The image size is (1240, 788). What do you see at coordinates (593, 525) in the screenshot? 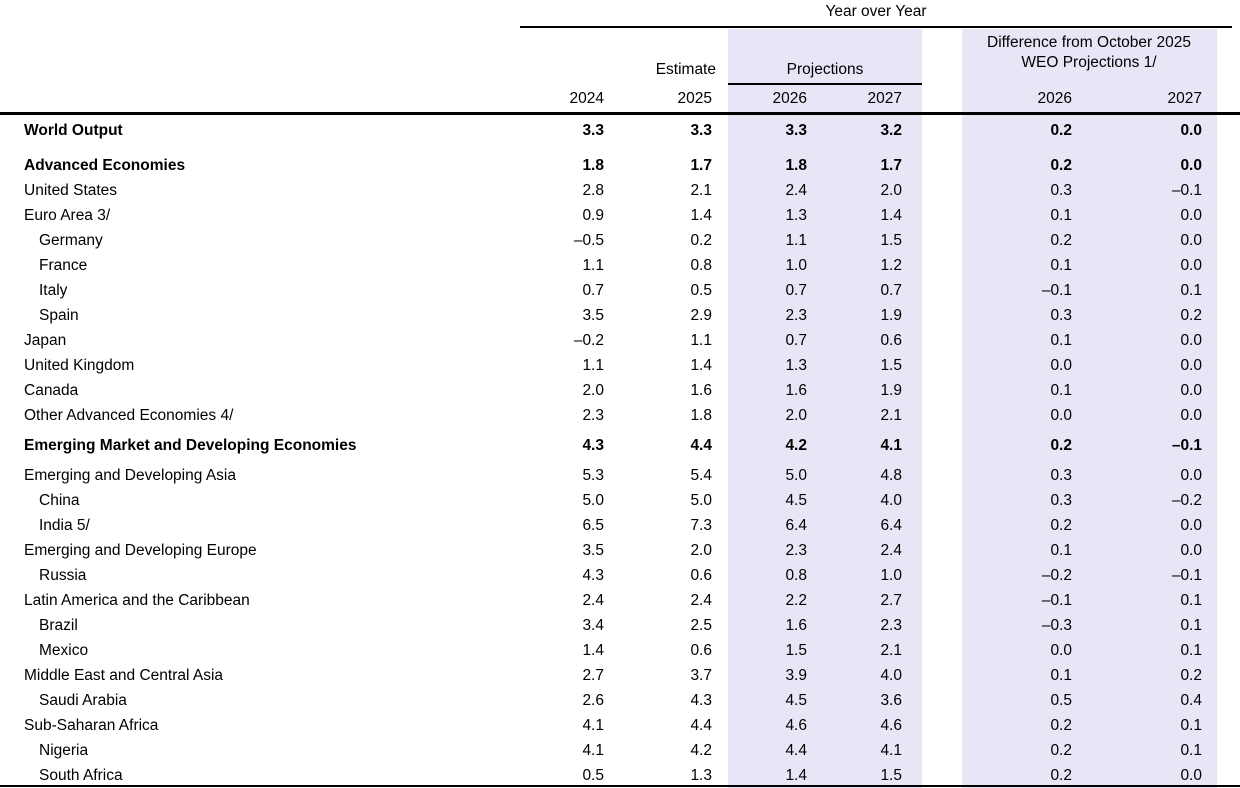
I see `cell-2024: 6.5` at bounding box center [593, 525].